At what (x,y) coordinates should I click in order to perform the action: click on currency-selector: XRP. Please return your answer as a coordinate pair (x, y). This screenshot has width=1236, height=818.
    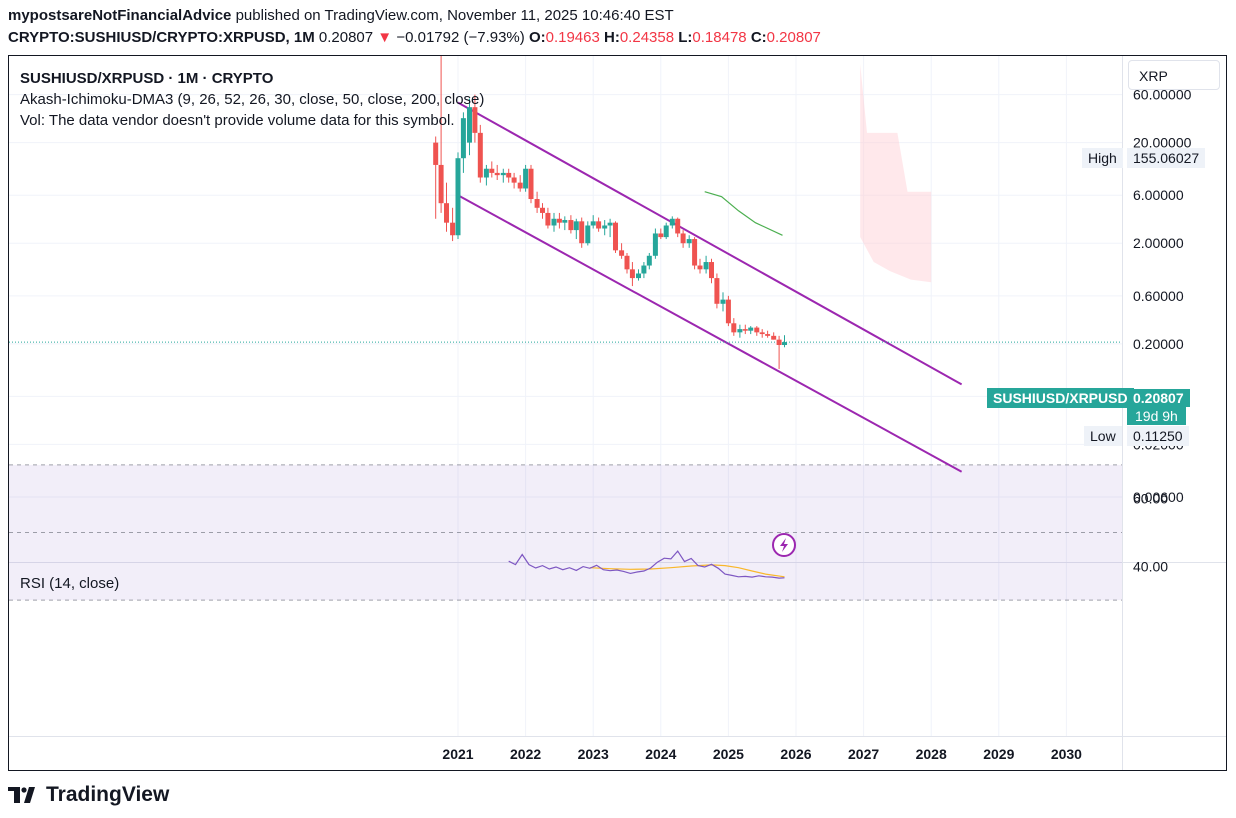
    Looking at the image, I should click on (1174, 75).